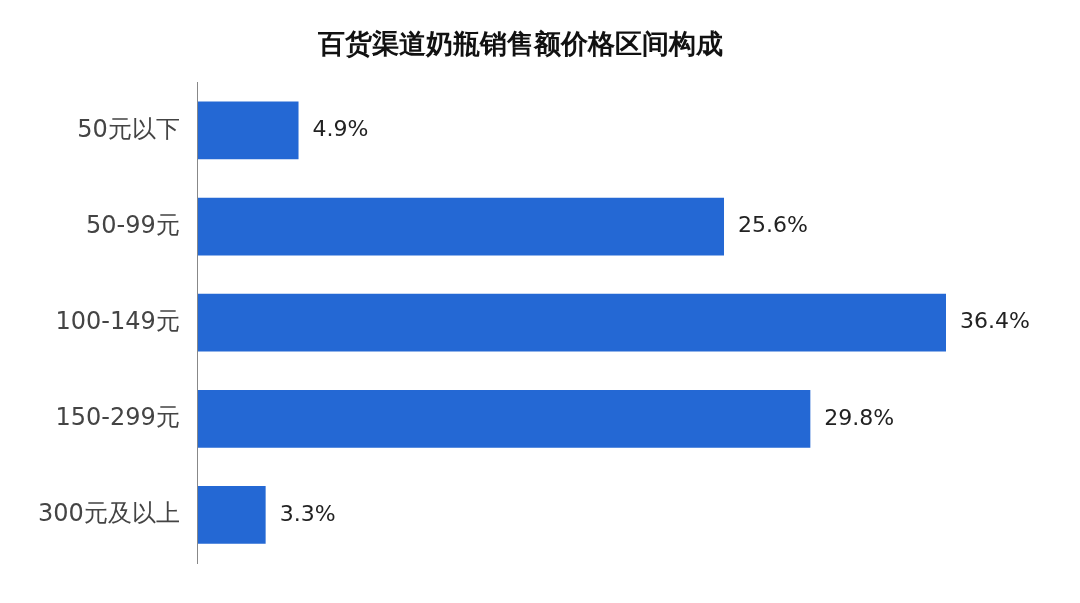 Image resolution: width=1080 pixels, height=603 pixels. I want to click on chart-title: 百货渠道奶瓶销售额价格区间构成, so click(519, 44).